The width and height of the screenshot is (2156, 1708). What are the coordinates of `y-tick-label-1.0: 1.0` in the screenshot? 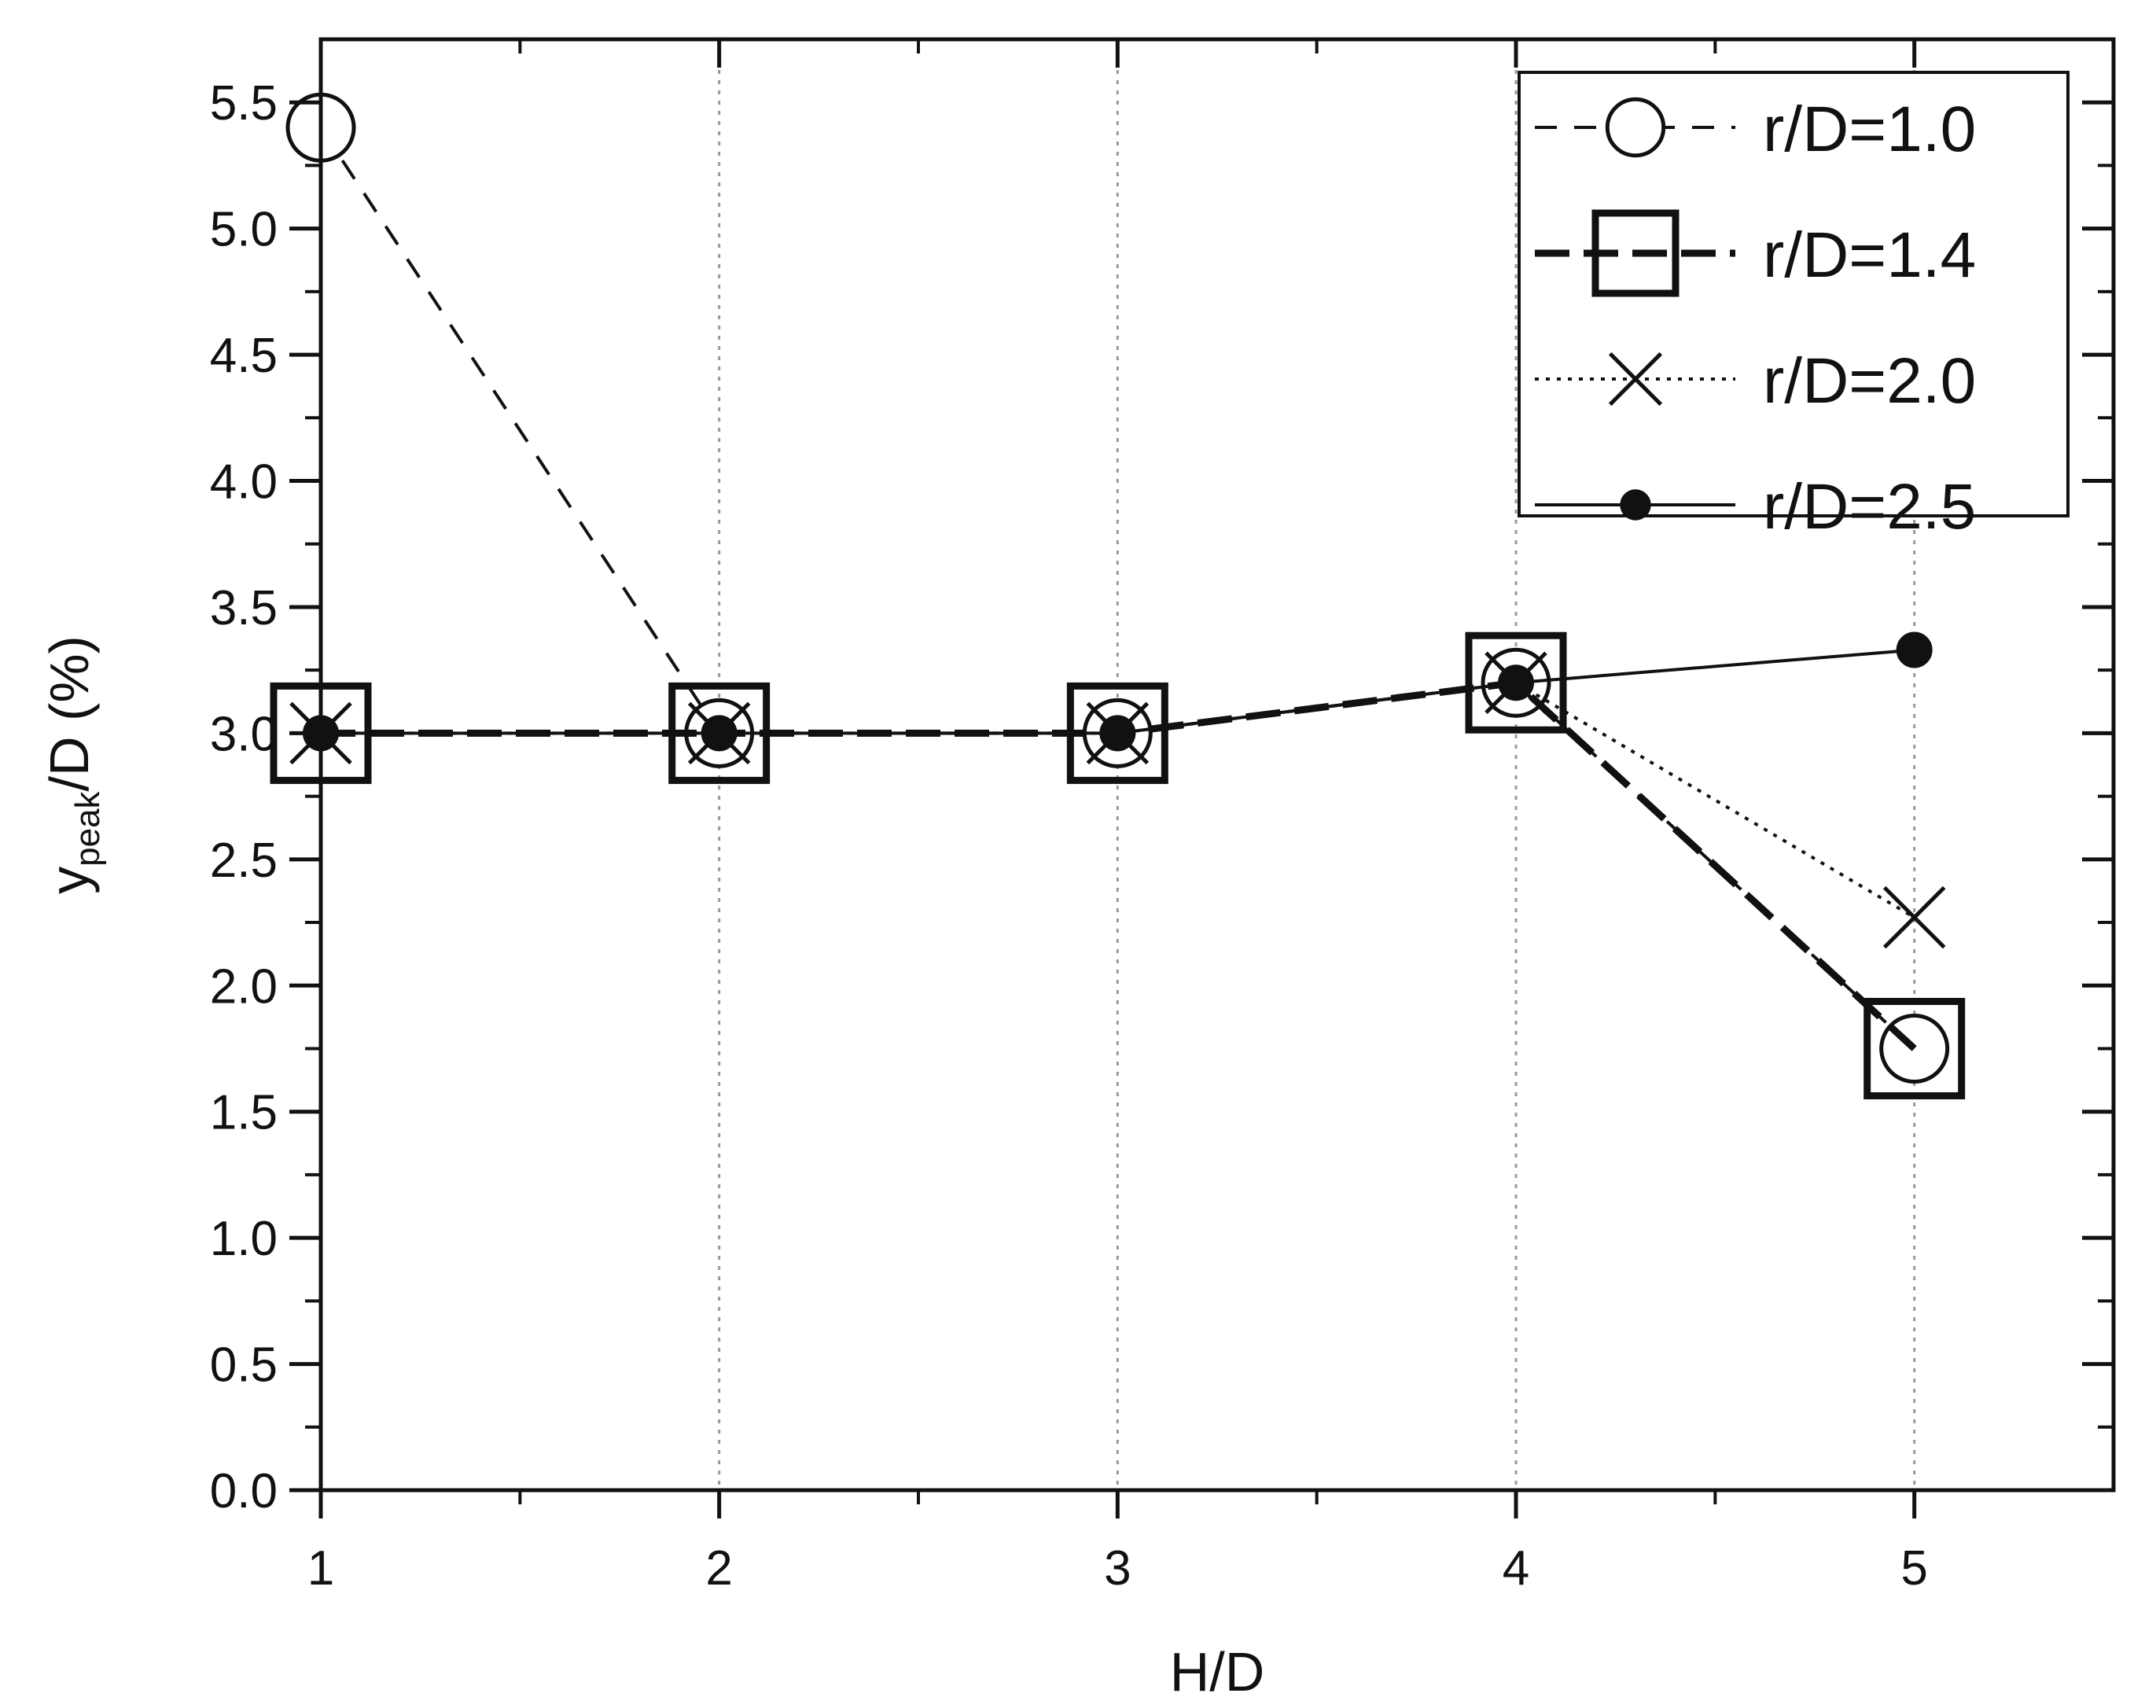 It's located at (244, 1239).